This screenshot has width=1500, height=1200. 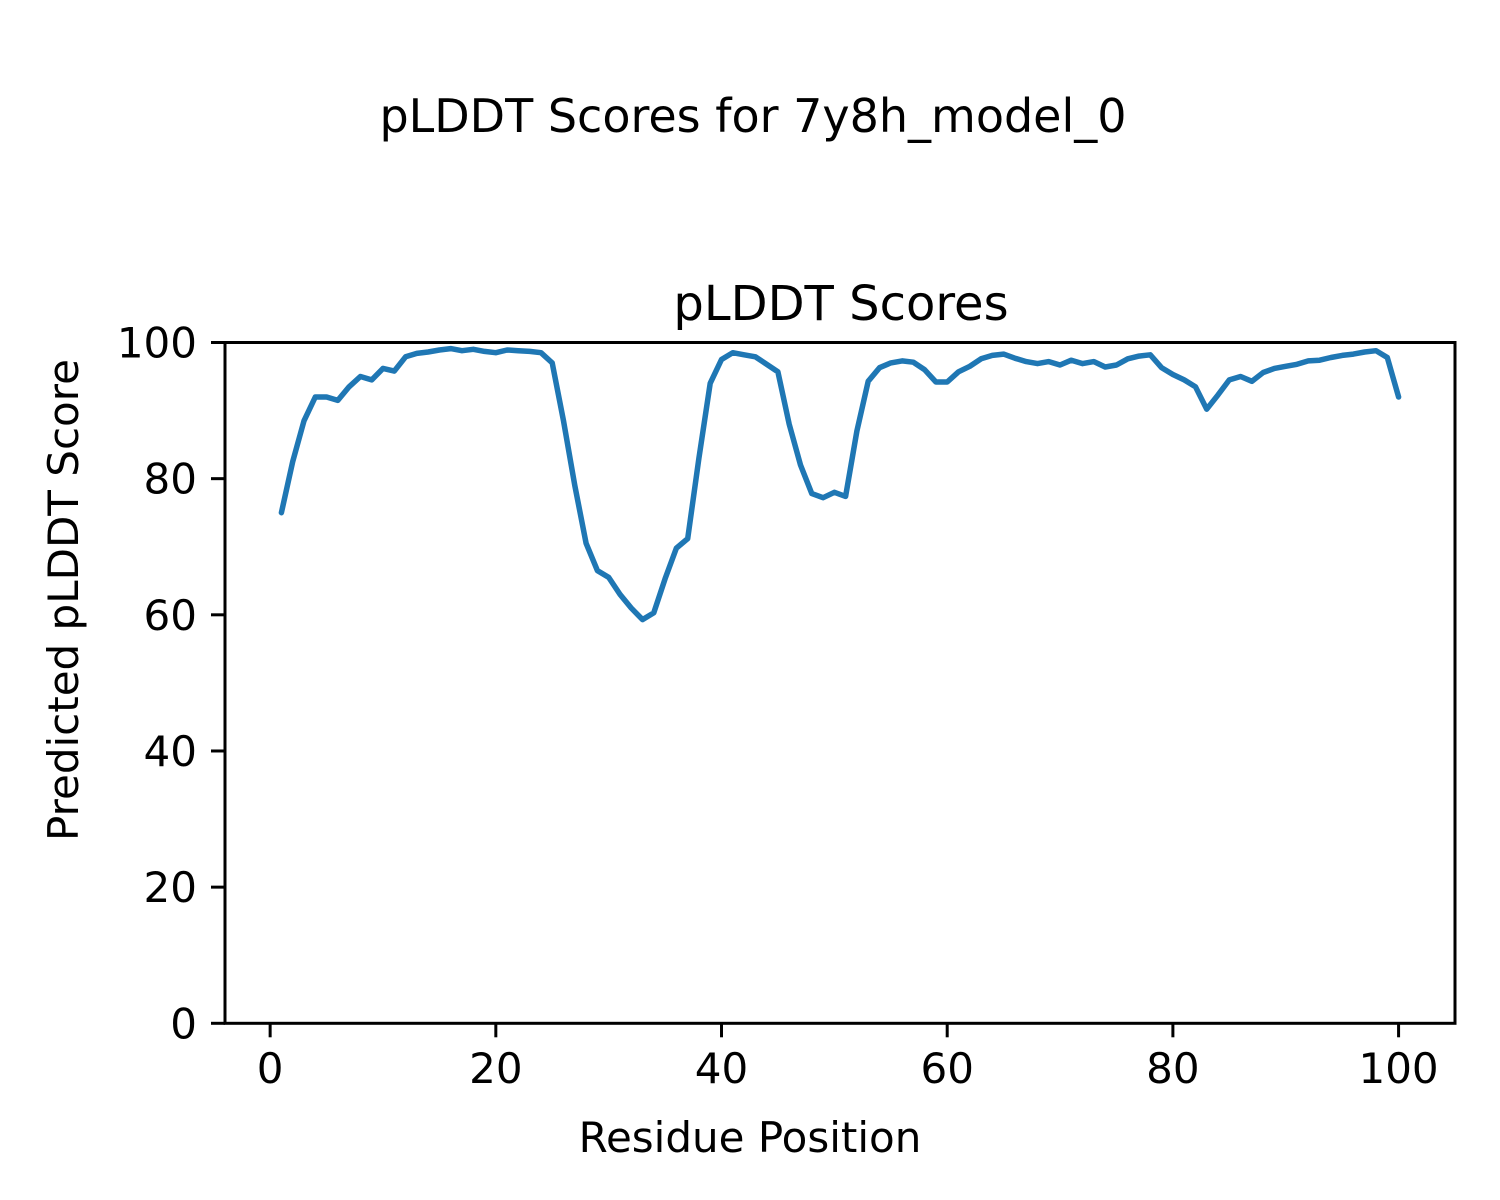 I want to click on y-tick-label-20: 20, so click(x=170, y=887).